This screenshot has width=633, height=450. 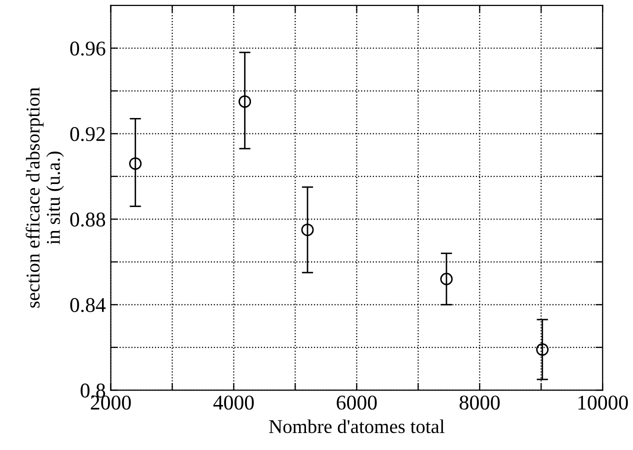 What do you see at coordinates (480, 403) in the screenshot?
I see `x-tick-label: 8000` at bounding box center [480, 403].